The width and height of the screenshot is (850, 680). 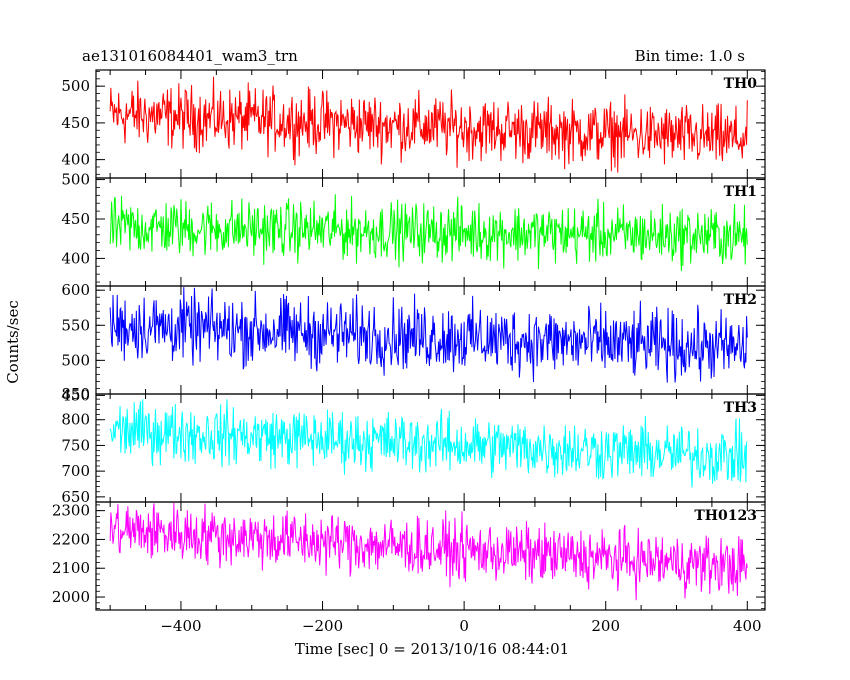 What do you see at coordinates (13, 342) in the screenshot?
I see `y-axis-label: Counts/sec` at bounding box center [13, 342].